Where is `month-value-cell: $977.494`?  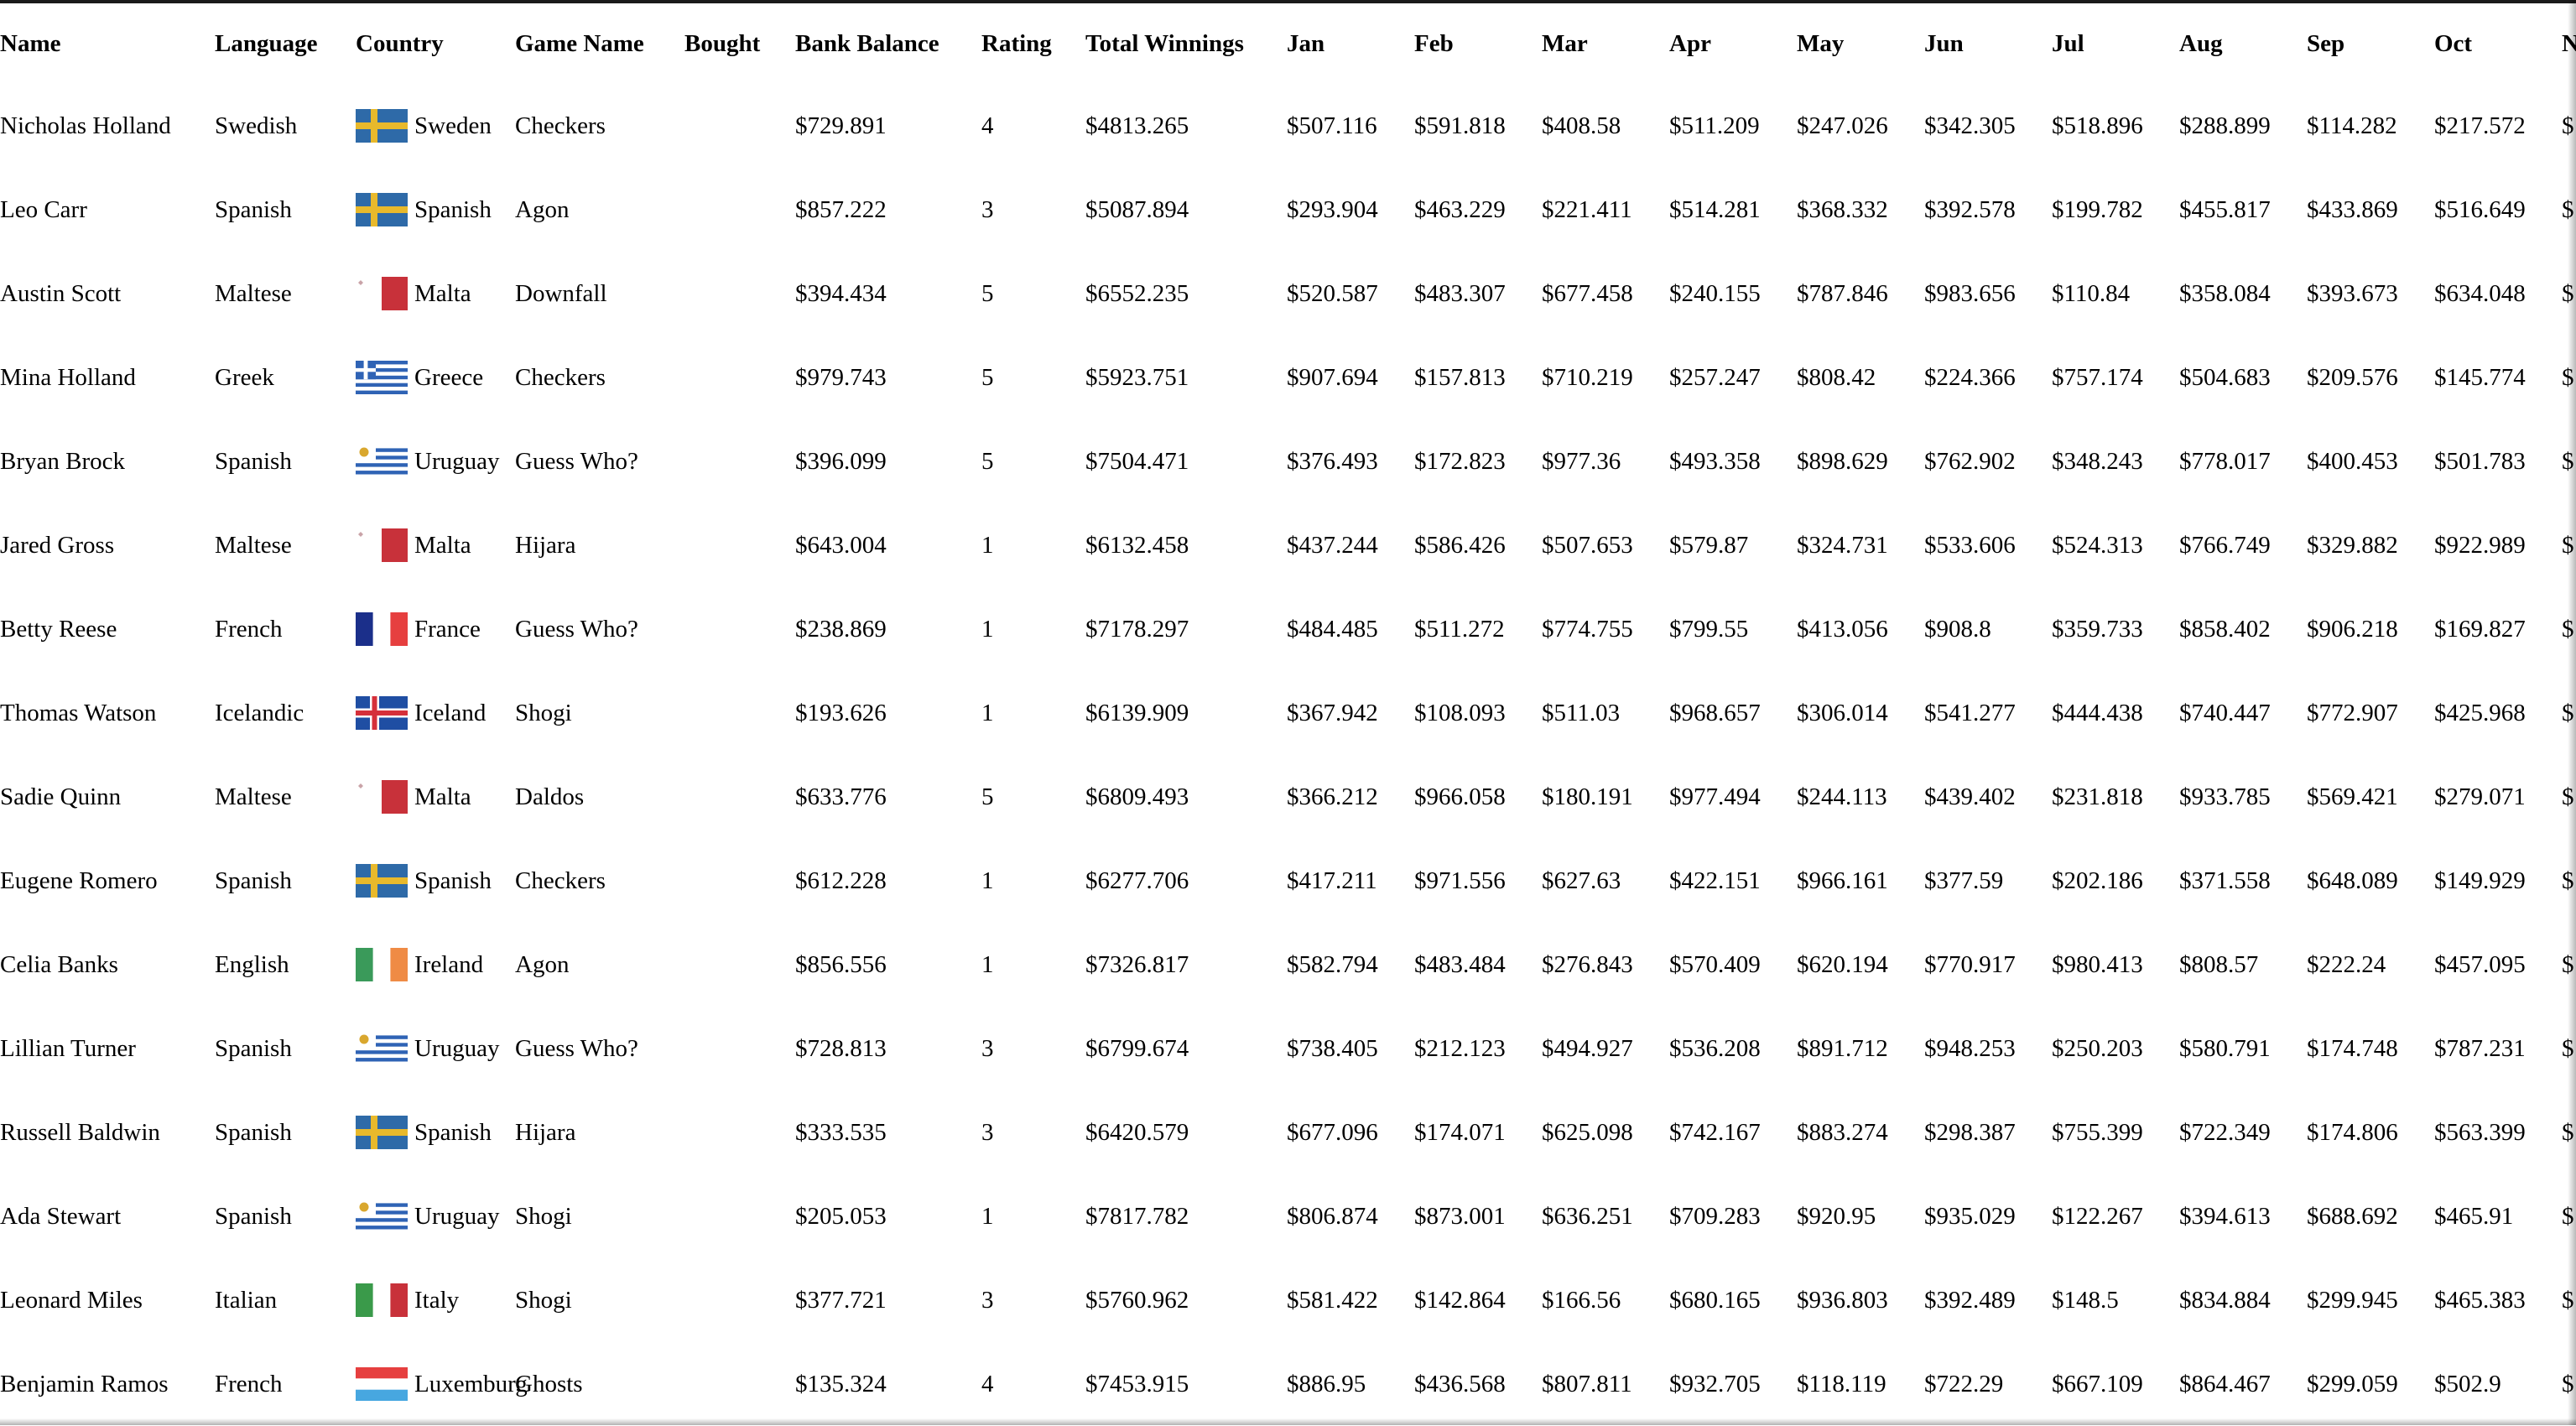 month-value-cell: $977.494 is located at coordinates (1715, 797).